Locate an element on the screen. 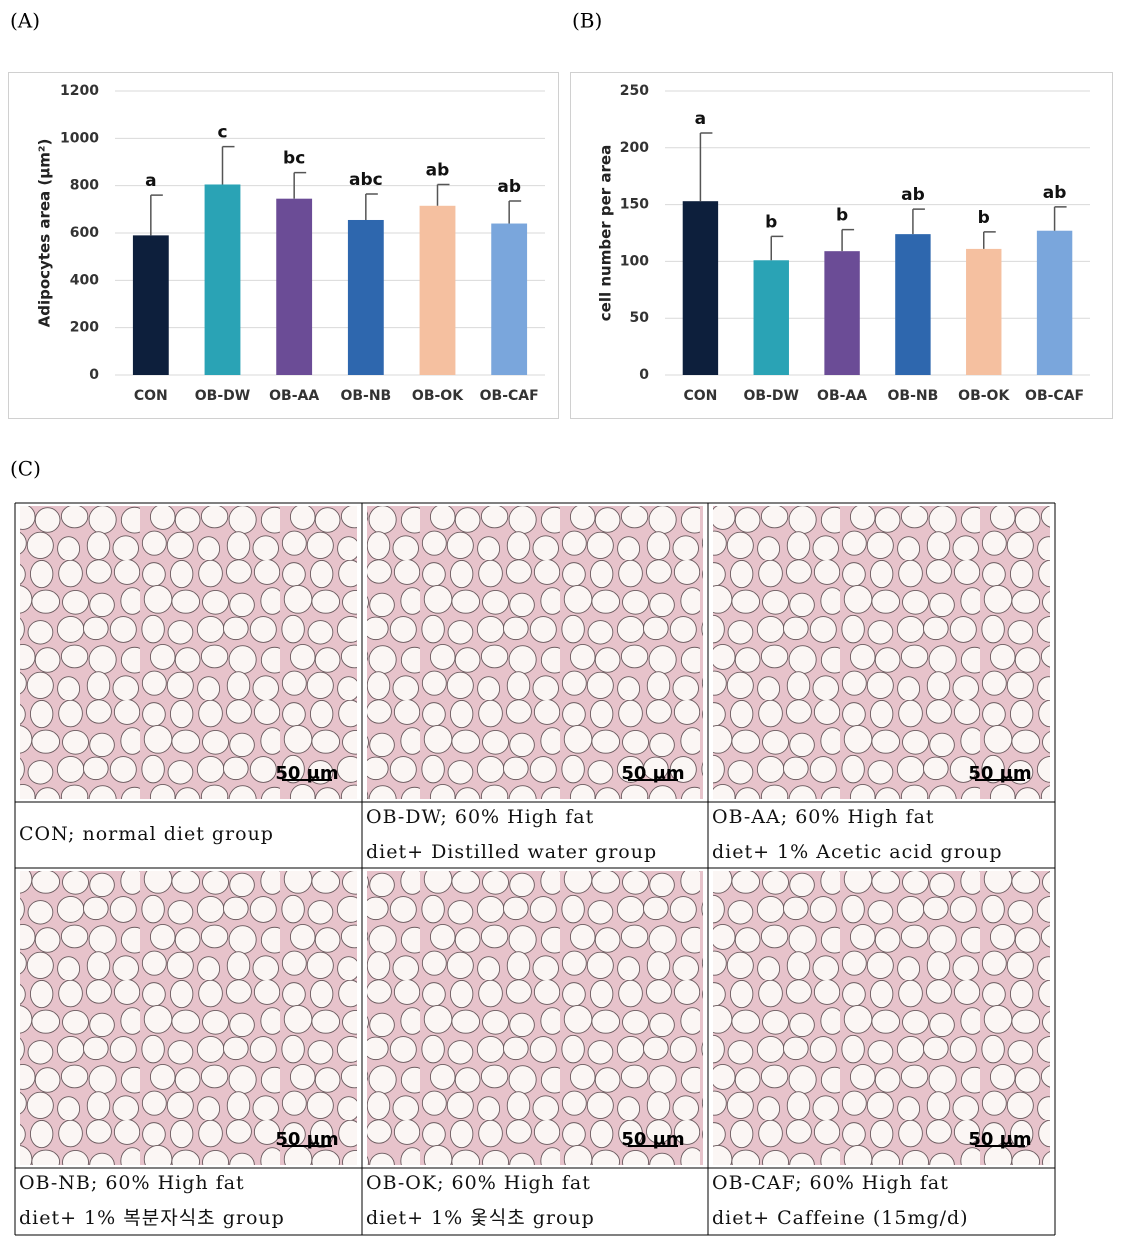 The image size is (1123, 1246). y-tick-label: 100 is located at coordinates (634, 261).